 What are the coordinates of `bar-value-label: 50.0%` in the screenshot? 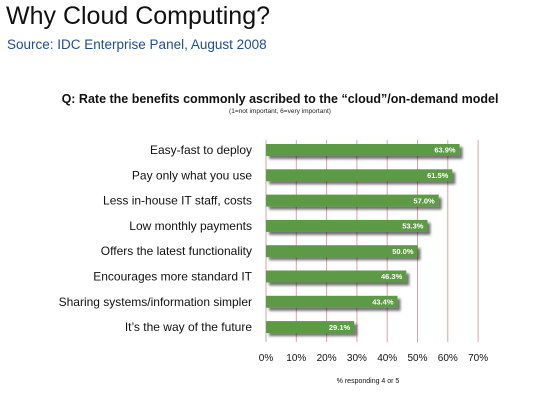 It's located at (403, 251).